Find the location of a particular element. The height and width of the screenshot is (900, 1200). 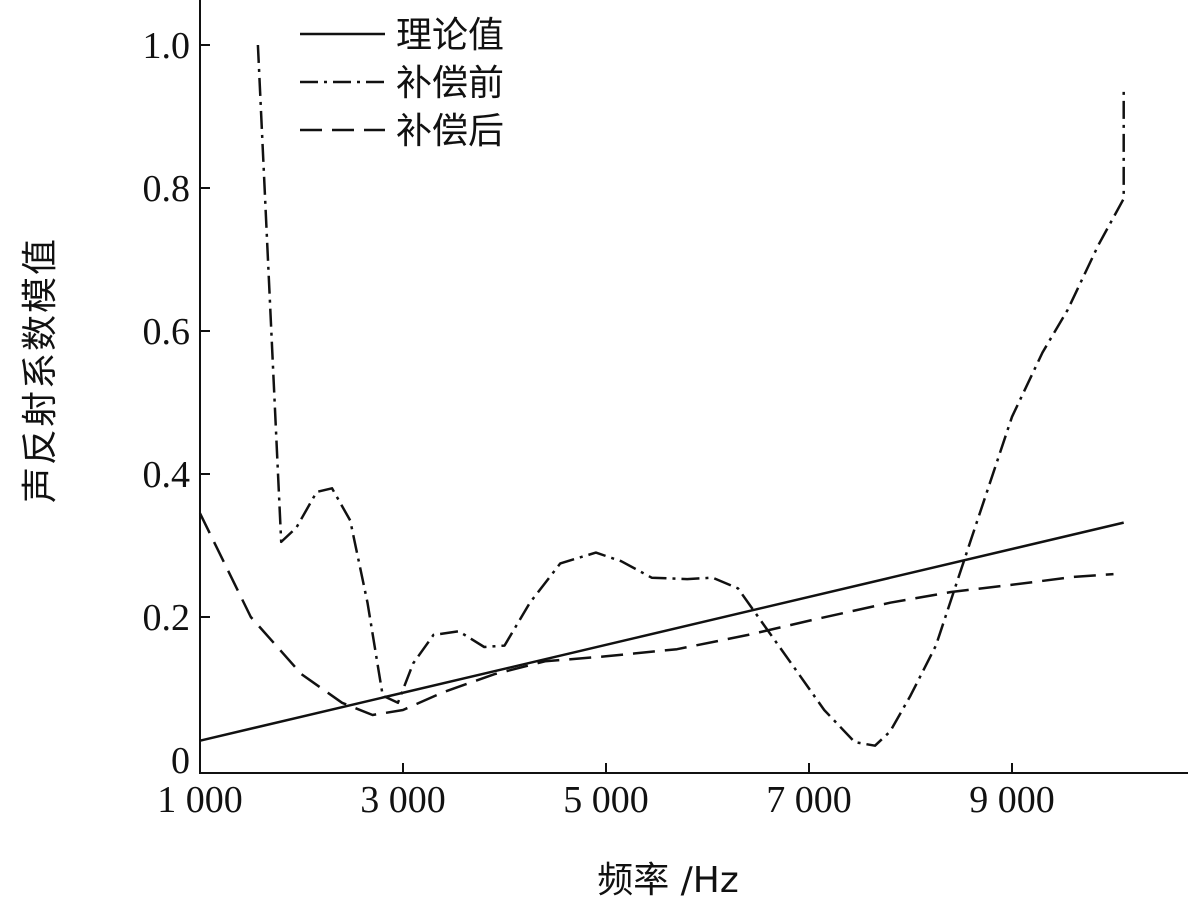

legend-label: 补偿前 is located at coordinates (450, 83).